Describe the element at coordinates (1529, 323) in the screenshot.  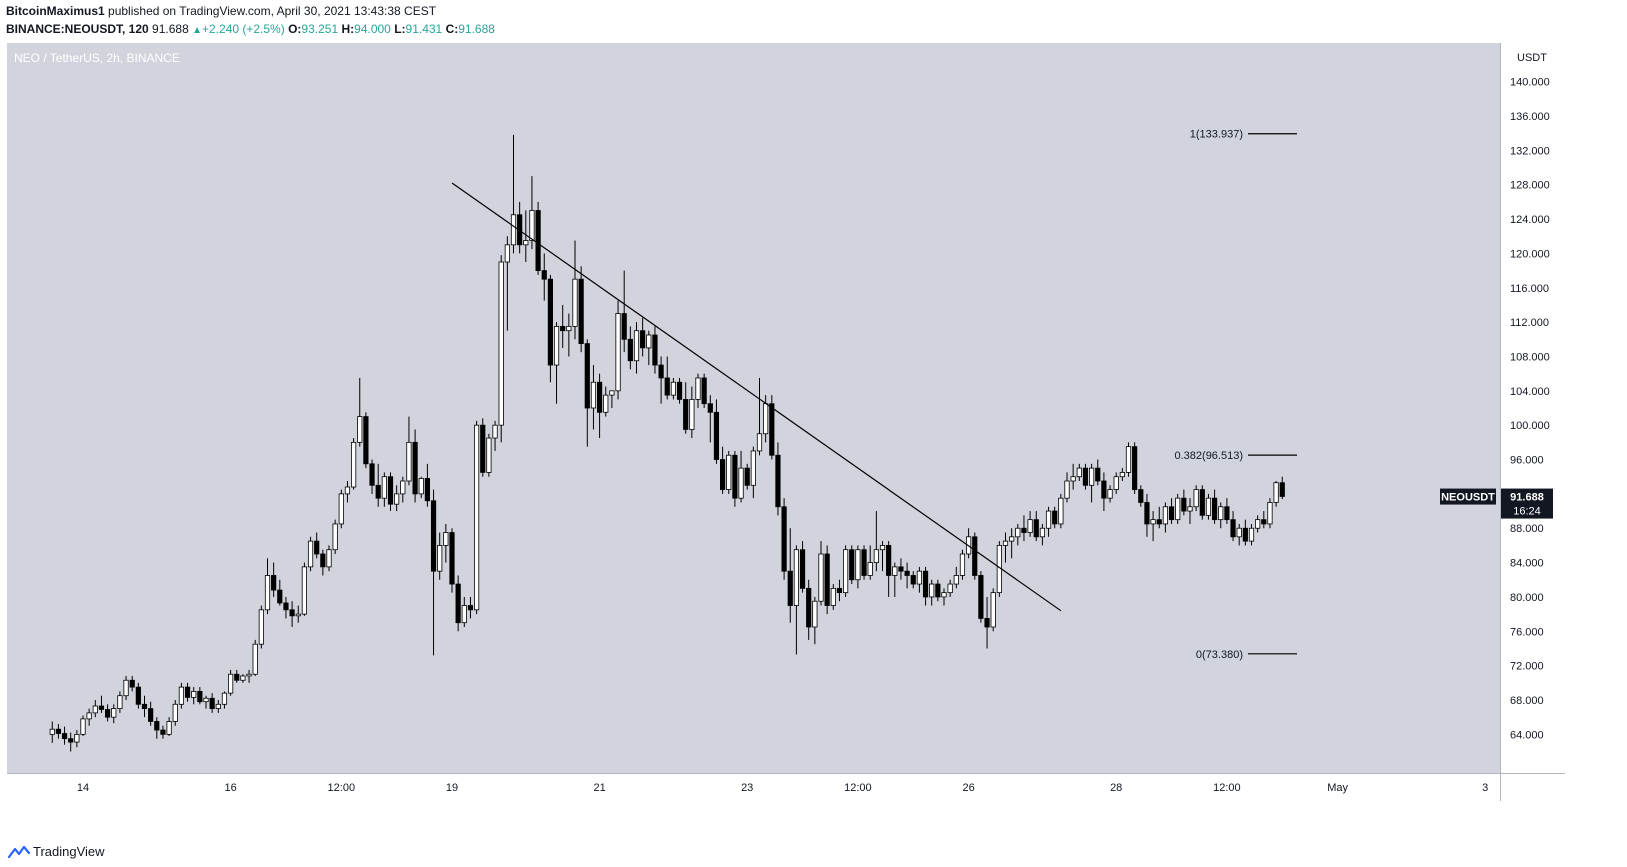
I see `y-tick-label: 112.000` at that location.